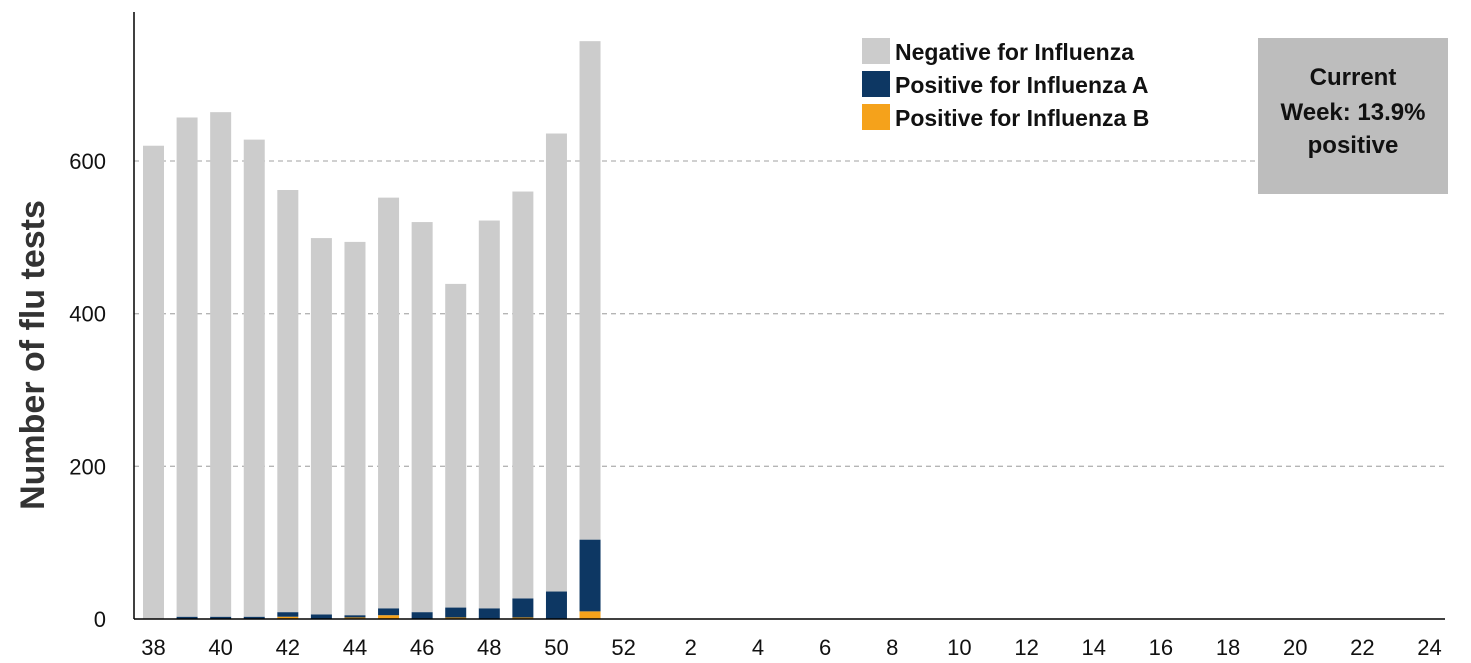 The image size is (1471, 663). What do you see at coordinates (1353, 77) in the screenshot?
I see `annotation-line-1: Current` at bounding box center [1353, 77].